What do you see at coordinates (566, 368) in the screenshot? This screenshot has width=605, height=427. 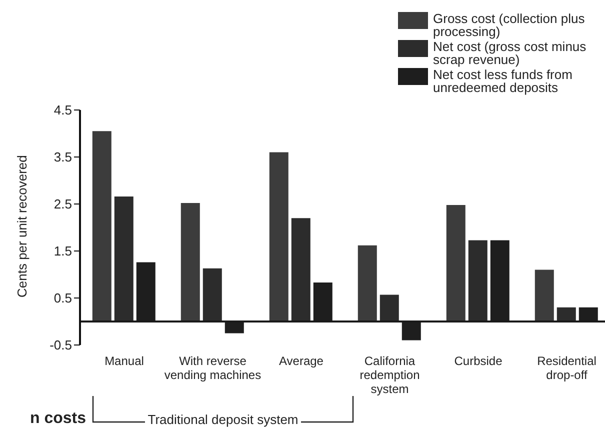 I see `x-tick-label: Residential drop-off` at bounding box center [566, 368].